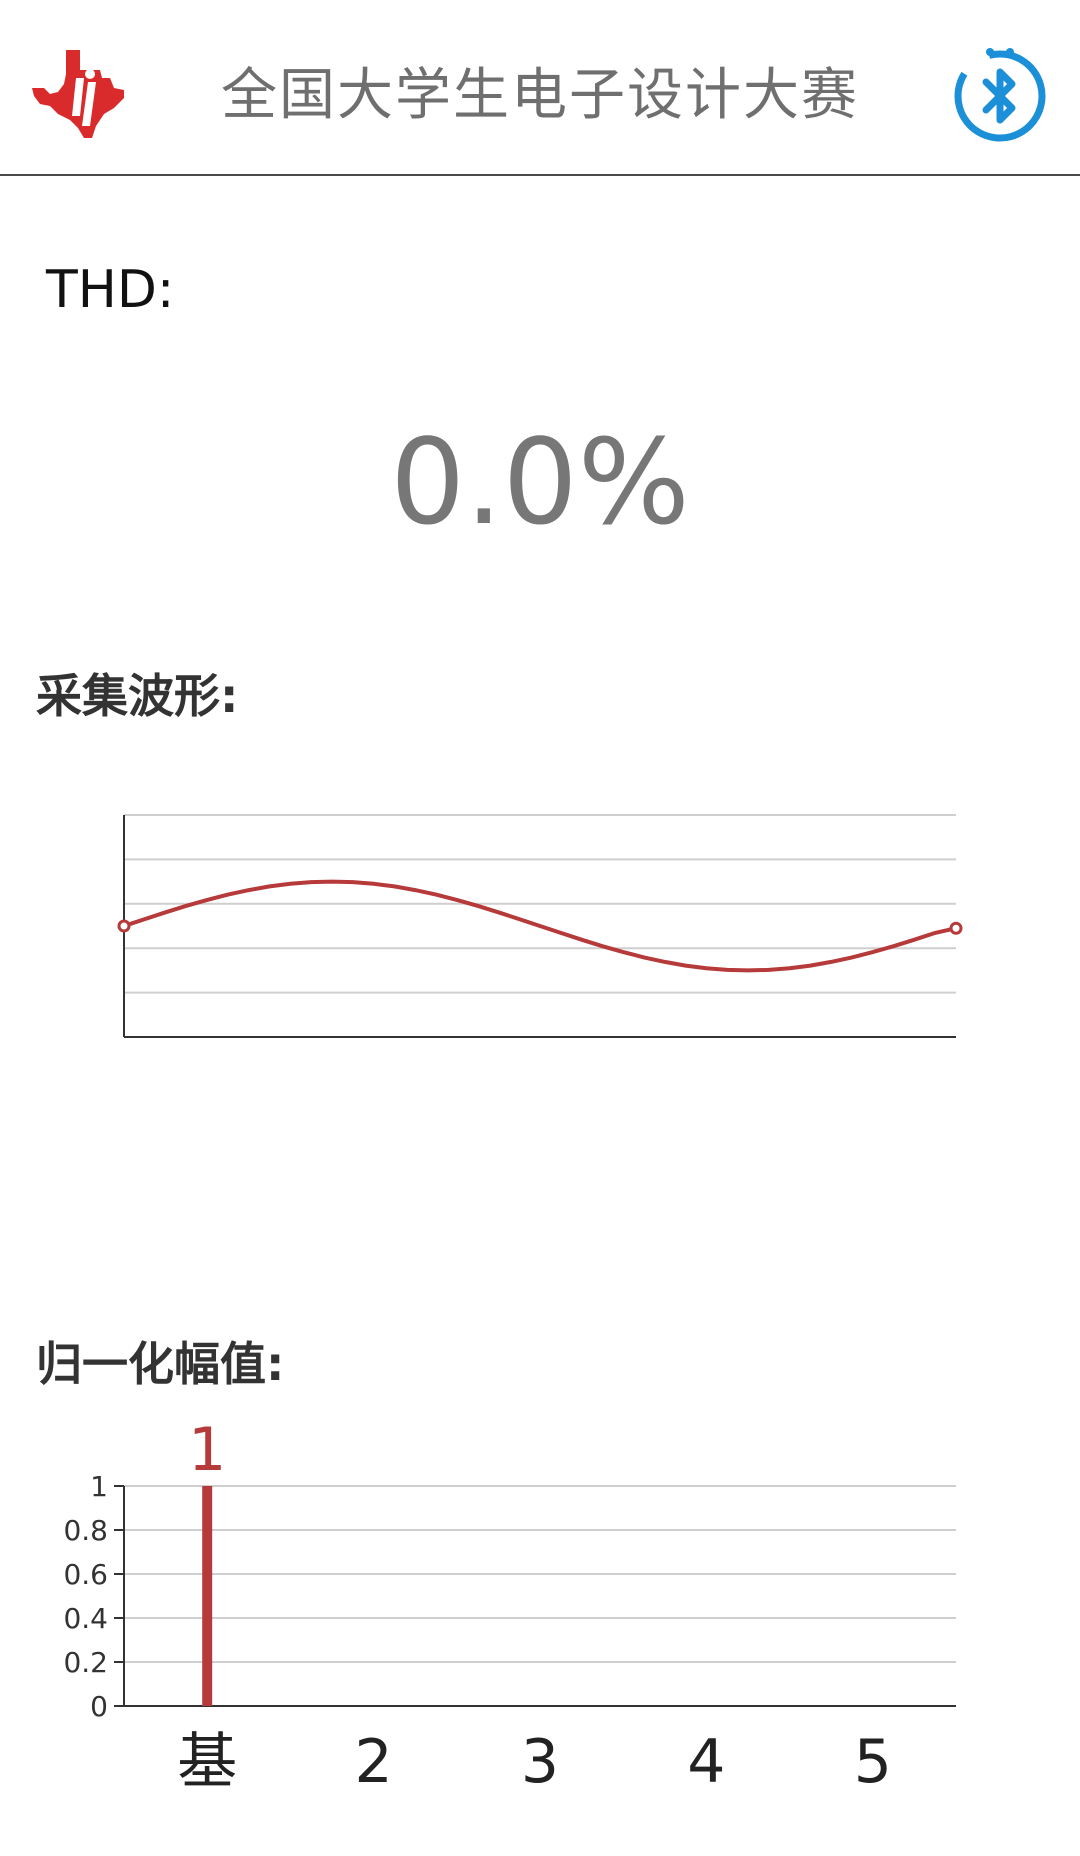 The height and width of the screenshot is (1856, 1080). Describe the element at coordinates (99, 1486) in the screenshot. I see `y-tick-label: 1` at that location.